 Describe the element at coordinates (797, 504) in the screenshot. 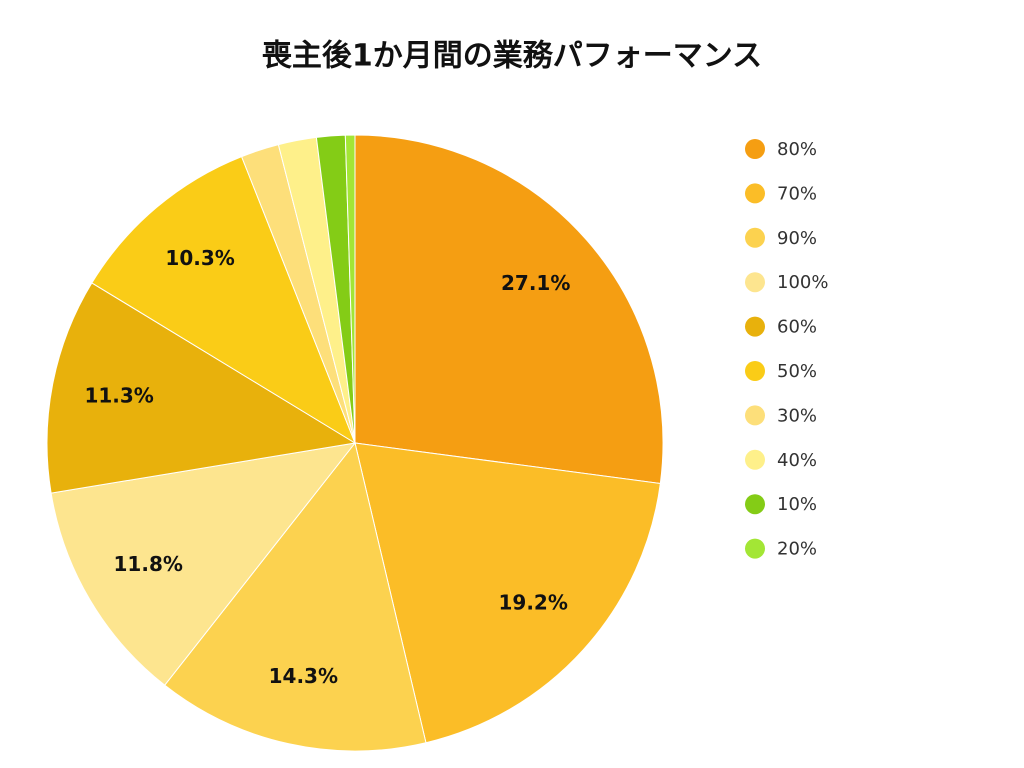

I see `legend-label: 10%` at that location.